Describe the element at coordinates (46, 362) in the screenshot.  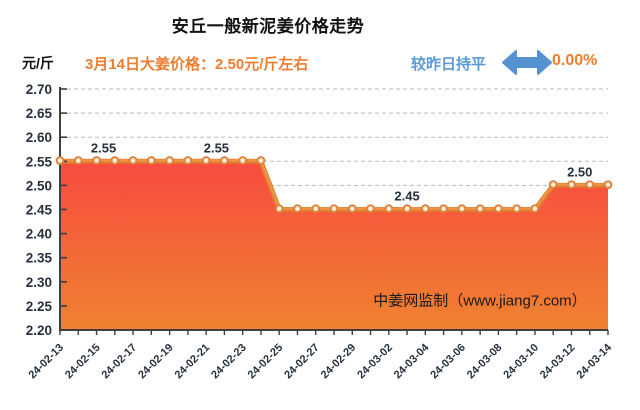
I see `x-tick-label: 24-02-13` at that location.